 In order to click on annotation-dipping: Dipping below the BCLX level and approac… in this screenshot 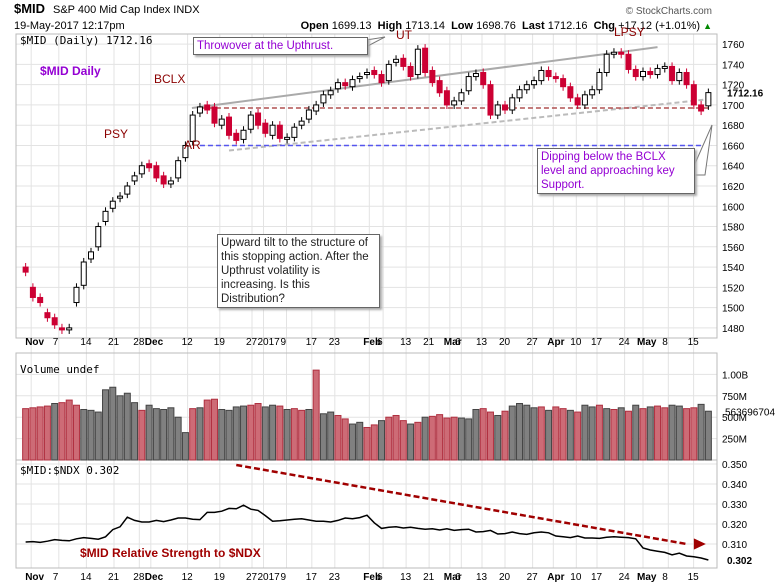, I will do `click(616, 171)`.